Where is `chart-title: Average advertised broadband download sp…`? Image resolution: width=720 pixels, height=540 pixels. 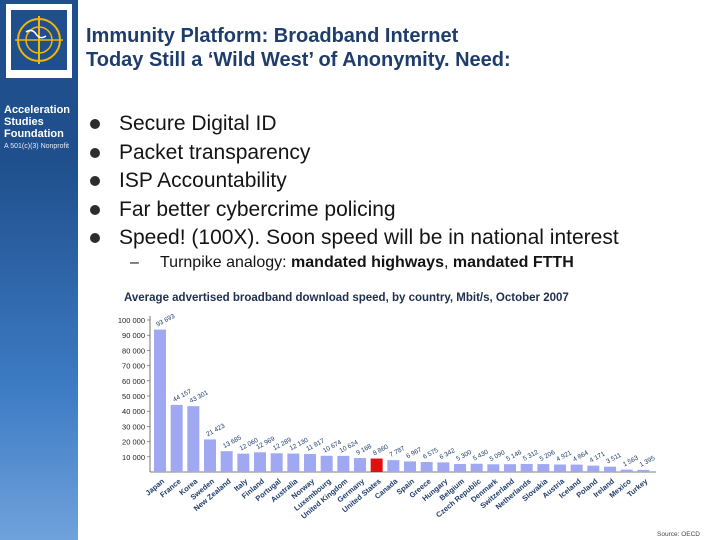 chart-title: Average advertised broadband download sp… is located at coordinates (346, 298).